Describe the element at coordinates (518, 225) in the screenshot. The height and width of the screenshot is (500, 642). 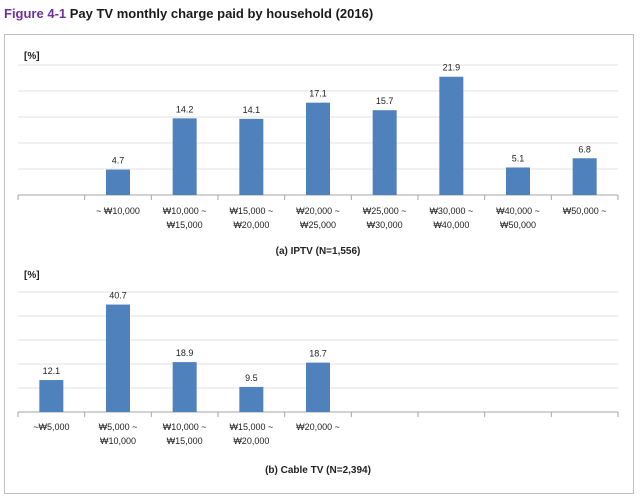
I see `x-tick-label: ₩50,000` at that location.